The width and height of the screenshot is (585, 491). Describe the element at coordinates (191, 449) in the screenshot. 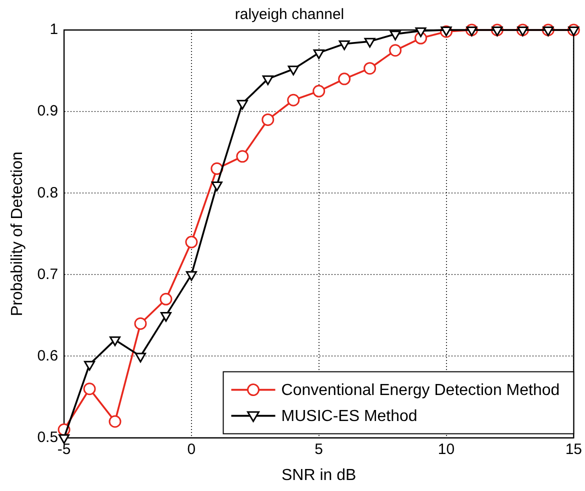

I see `x-tick-label: 0` at that location.